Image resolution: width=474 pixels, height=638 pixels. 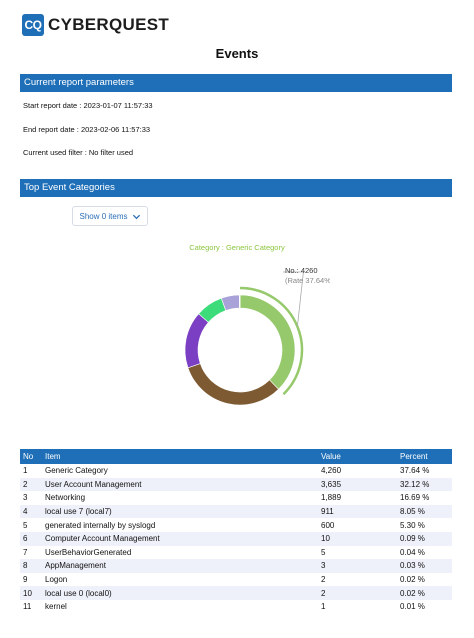 What do you see at coordinates (65, 498) in the screenshot?
I see `cell-item: Networking` at bounding box center [65, 498].